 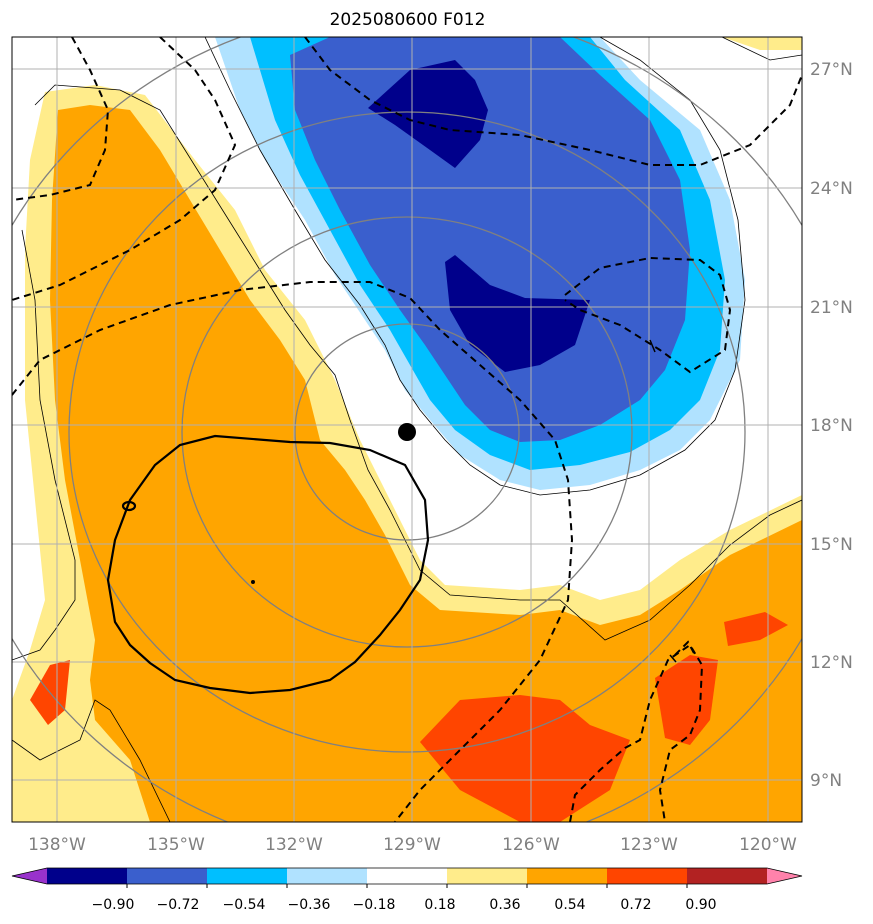 I want to click on colorbar-outline, so click(x=407, y=876).